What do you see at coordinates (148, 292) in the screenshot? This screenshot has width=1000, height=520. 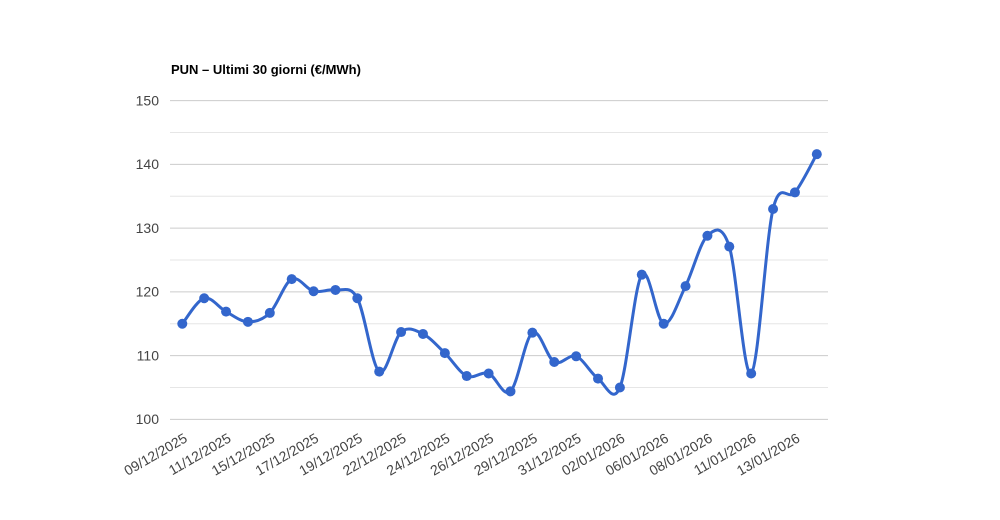 I see `y-axis-label: 120` at bounding box center [148, 292].